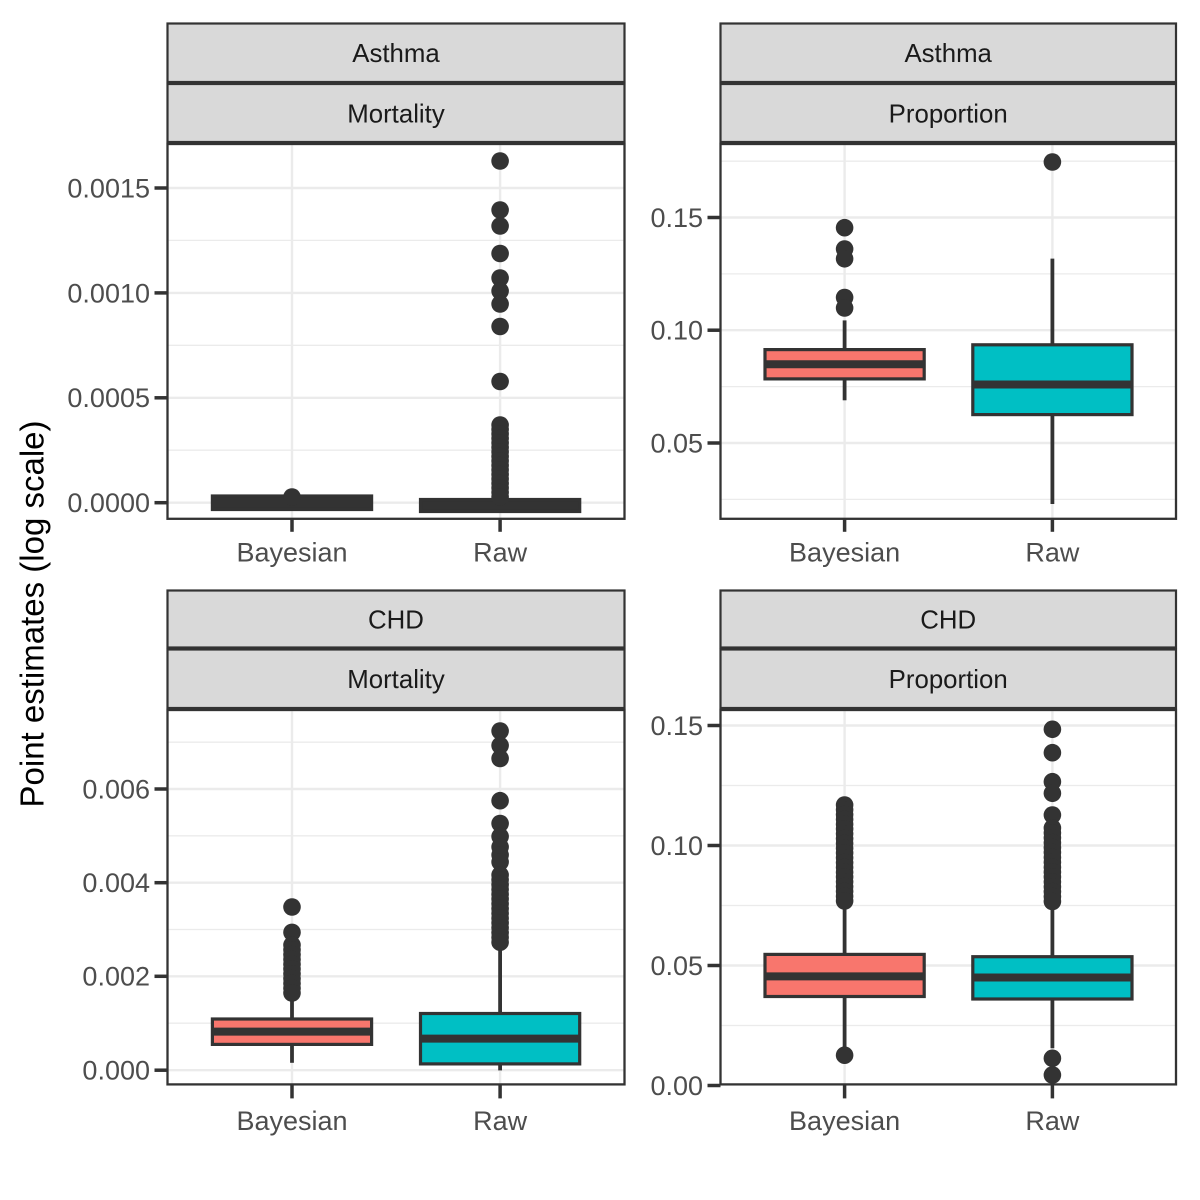  Describe the element at coordinates (116, 1071) in the screenshot. I see `svg-text: 0.000` at that location.